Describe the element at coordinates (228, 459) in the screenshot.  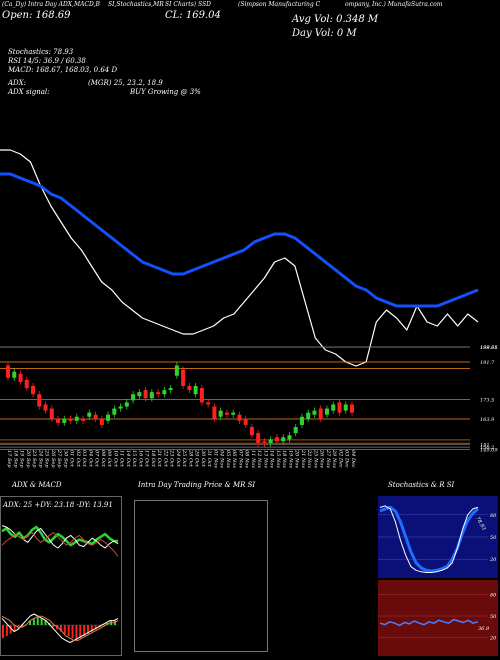
I see `date-label: 05 Nov` at that location.